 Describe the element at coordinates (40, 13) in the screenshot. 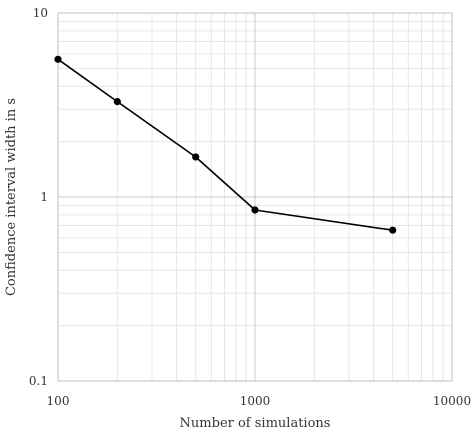

I see `y-tick-label: 10` at that location.